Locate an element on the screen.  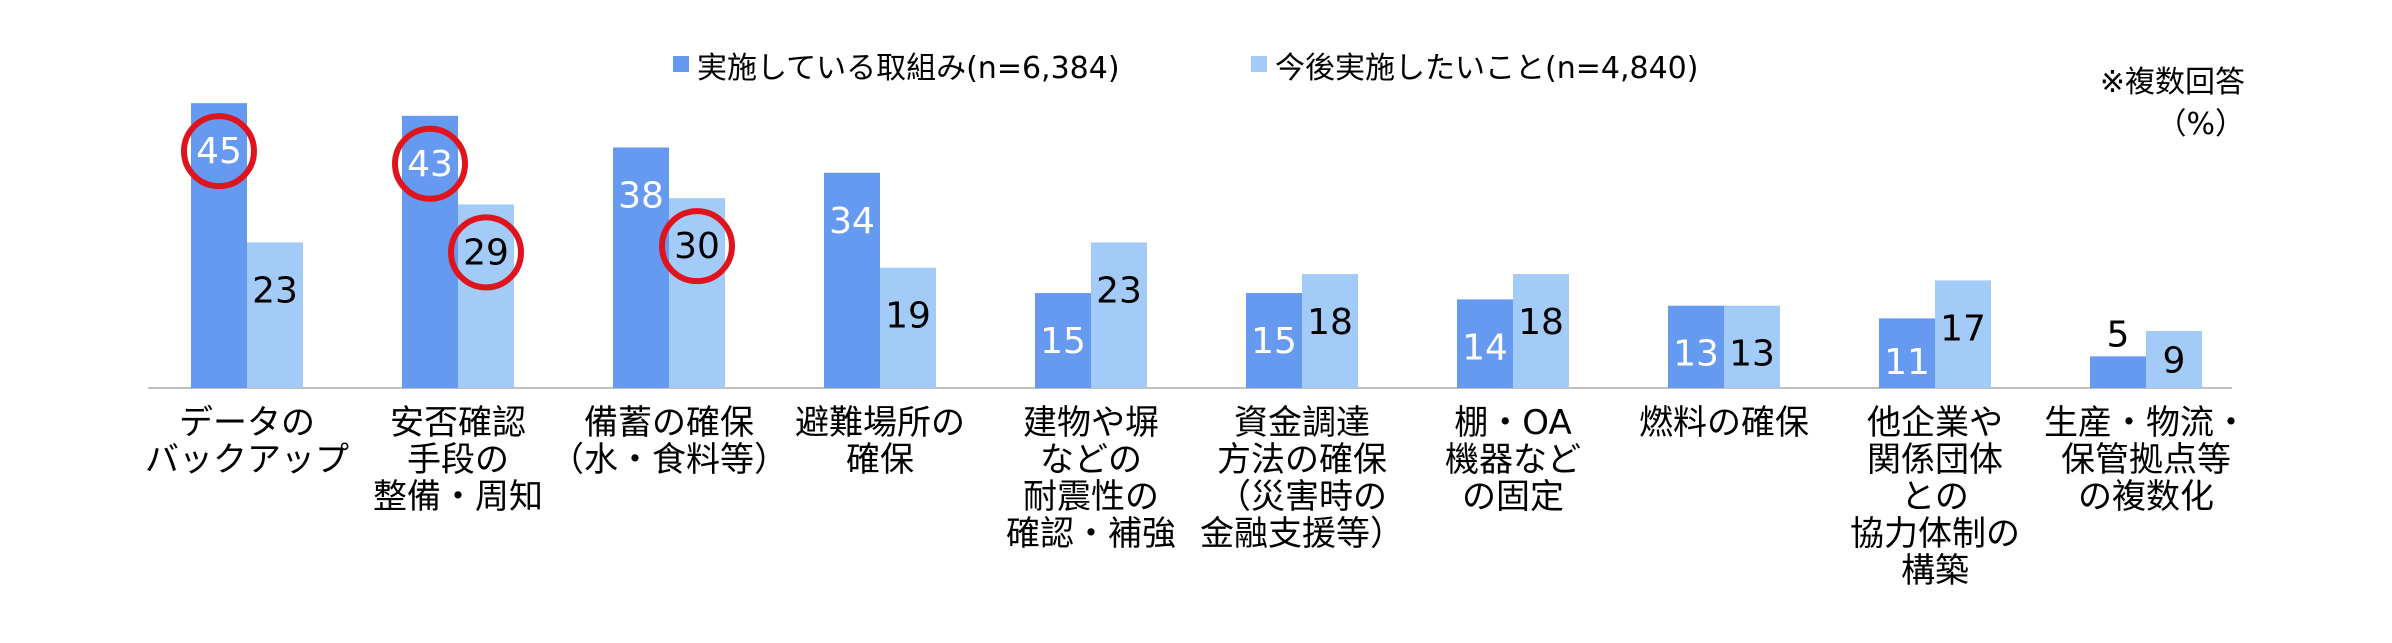
value-label-s2-0: 23 is located at coordinates (275, 290).